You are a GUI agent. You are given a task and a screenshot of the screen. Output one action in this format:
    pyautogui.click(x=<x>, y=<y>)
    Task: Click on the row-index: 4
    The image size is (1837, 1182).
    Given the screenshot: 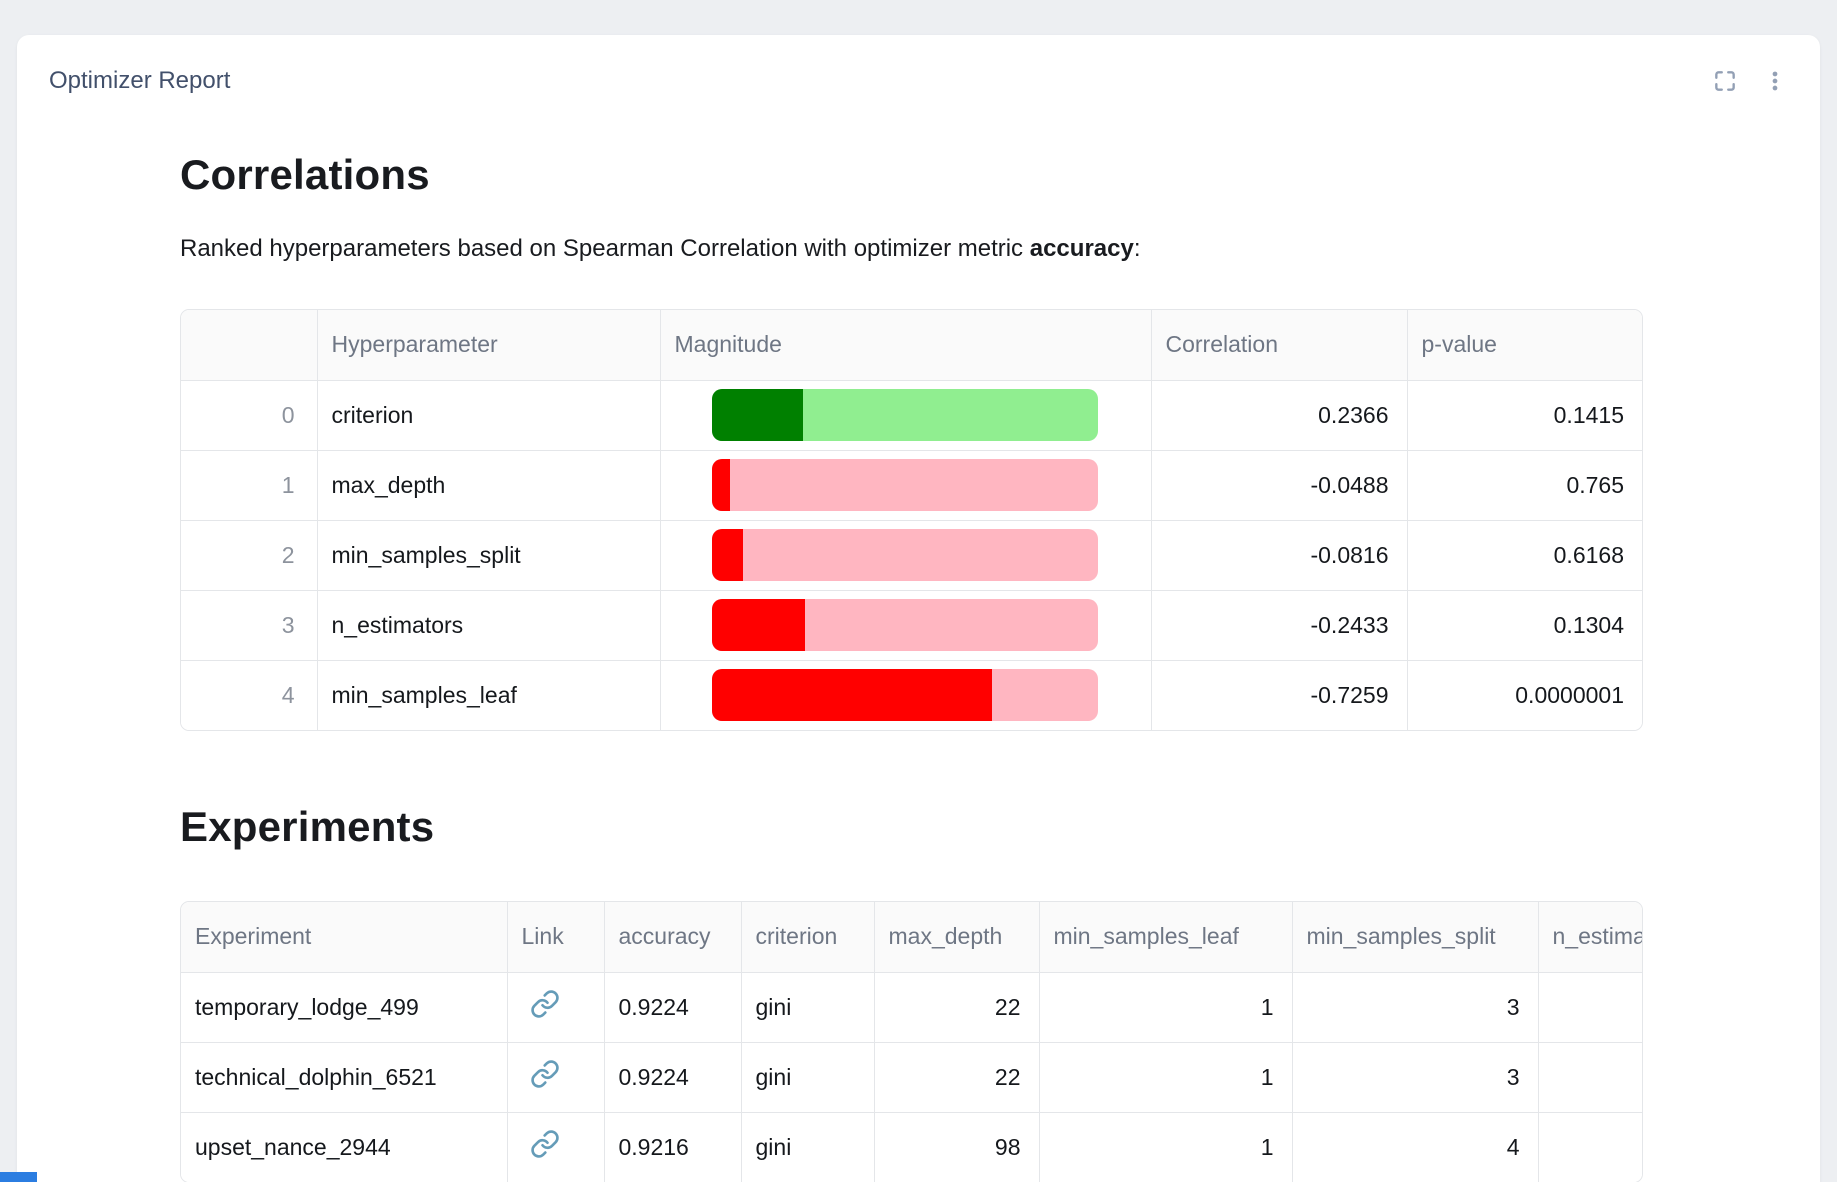 What is the action you would take?
    pyautogui.click(x=249, y=695)
    